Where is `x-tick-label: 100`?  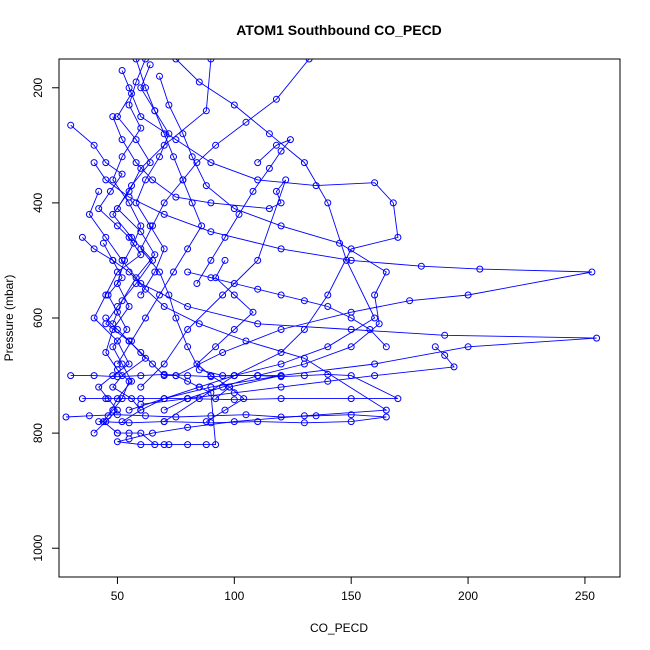 x-tick-label: 100 is located at coordinates (234, 596).